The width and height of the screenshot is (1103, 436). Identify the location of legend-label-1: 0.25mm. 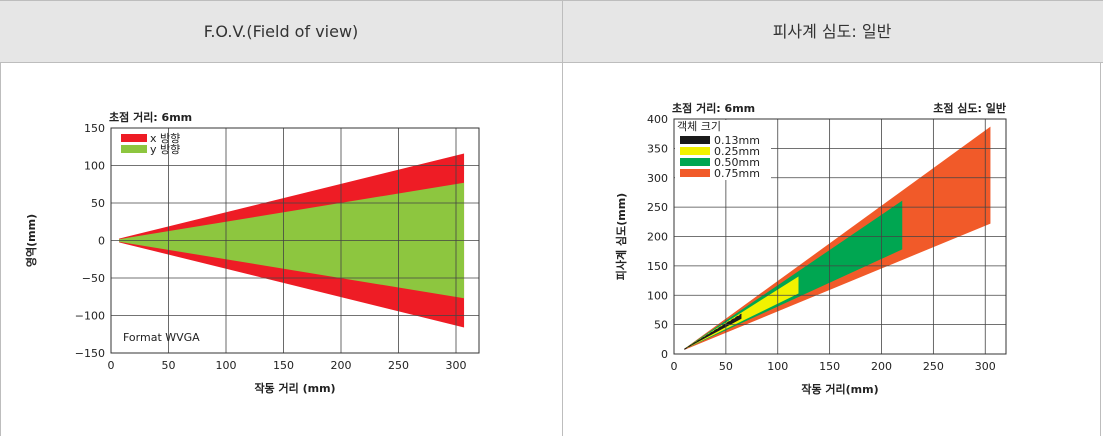
(737, 151).